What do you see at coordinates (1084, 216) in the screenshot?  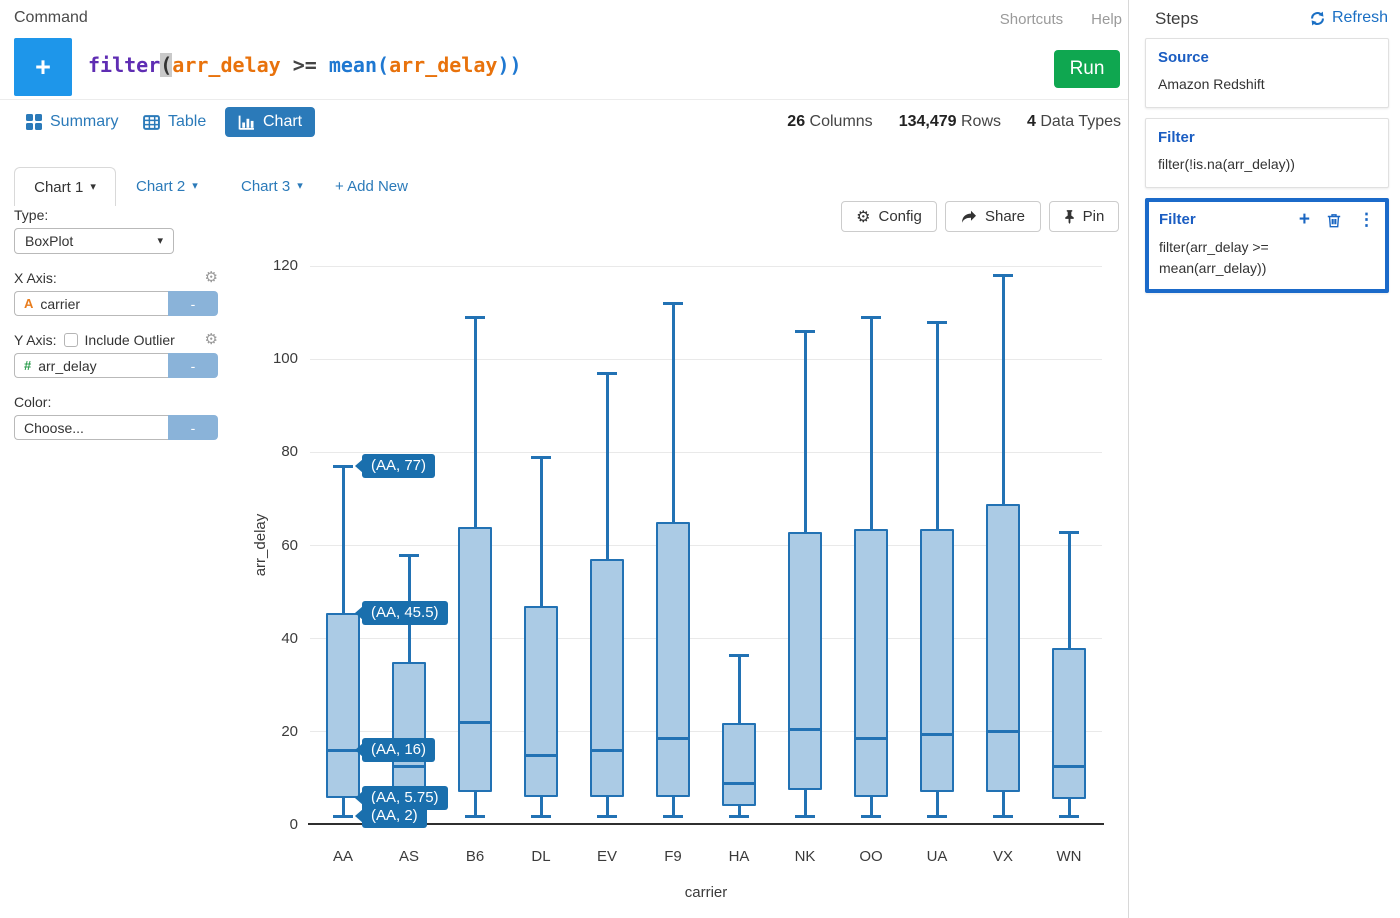 I see `pin-button: Pin` at bounding box center [1084, 216].